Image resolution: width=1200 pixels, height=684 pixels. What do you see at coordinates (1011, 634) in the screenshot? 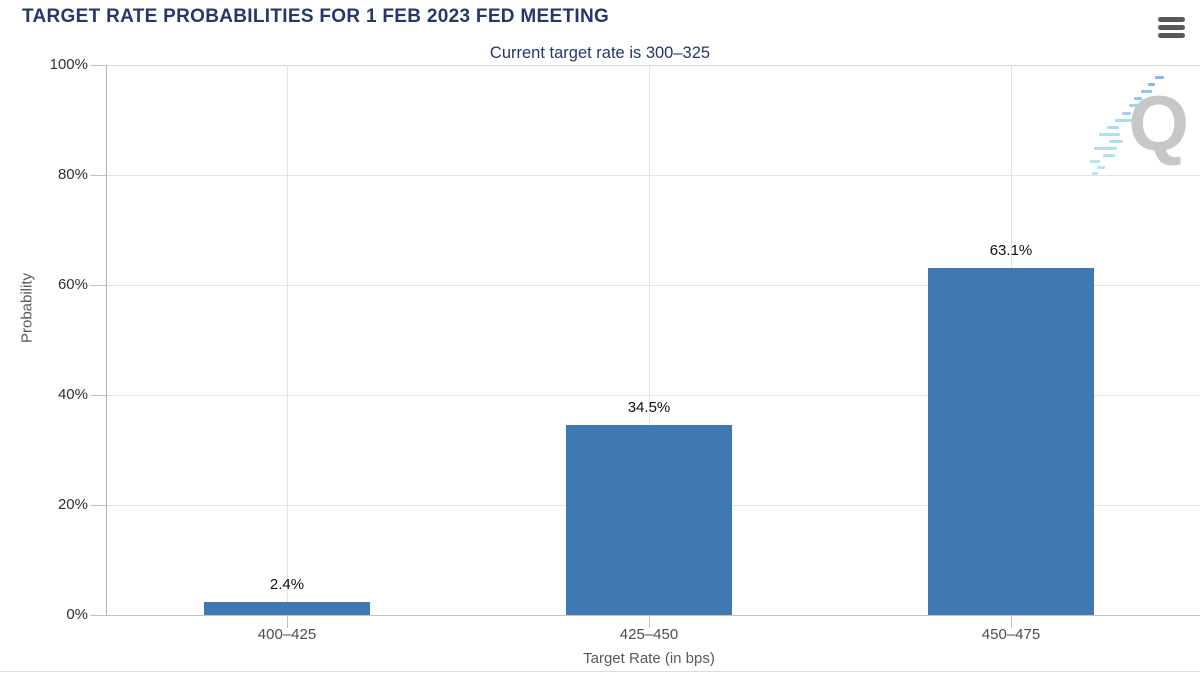
I see `x-category-label: 450–475` at bounding box center [1011, 634].